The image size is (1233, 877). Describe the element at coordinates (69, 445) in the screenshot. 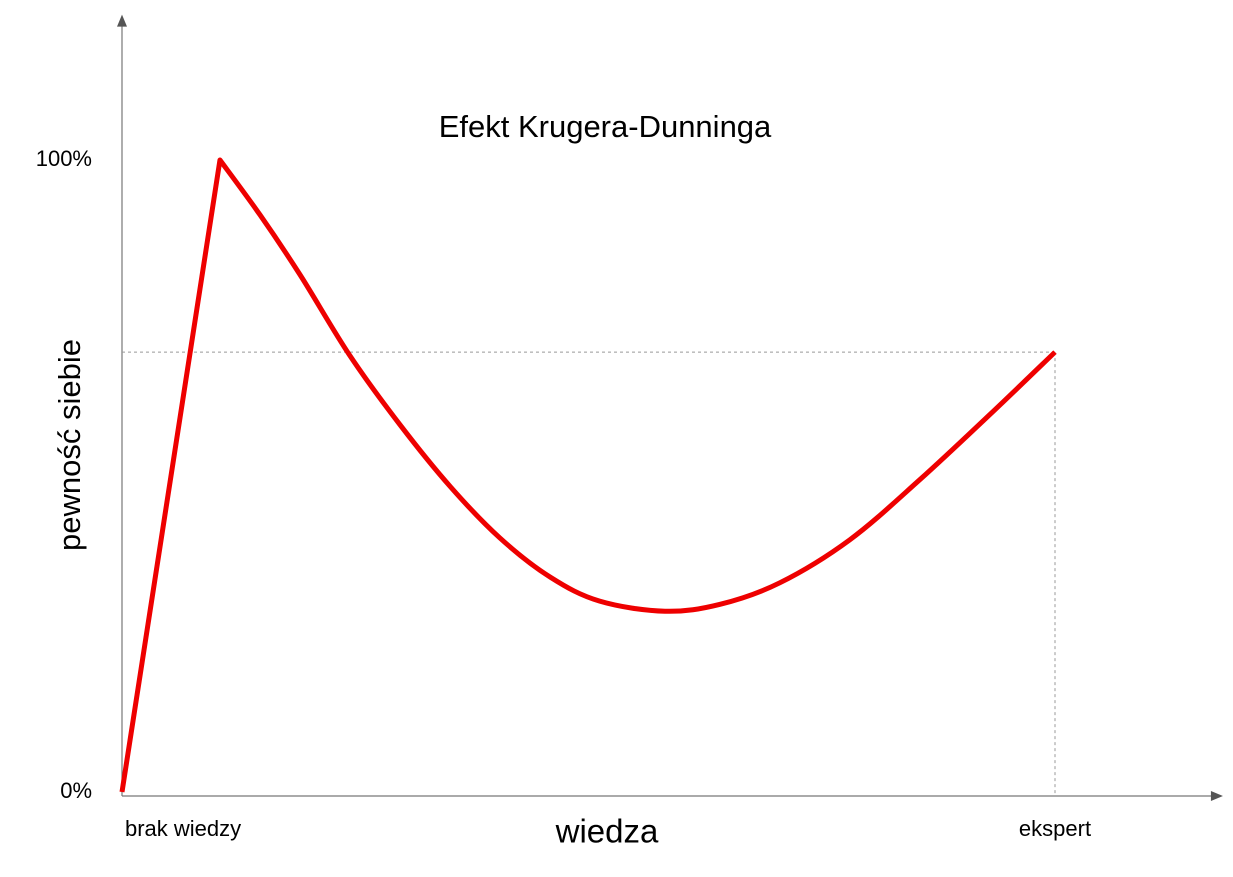

I see `y-axis-label: pewność siebie` at that location.